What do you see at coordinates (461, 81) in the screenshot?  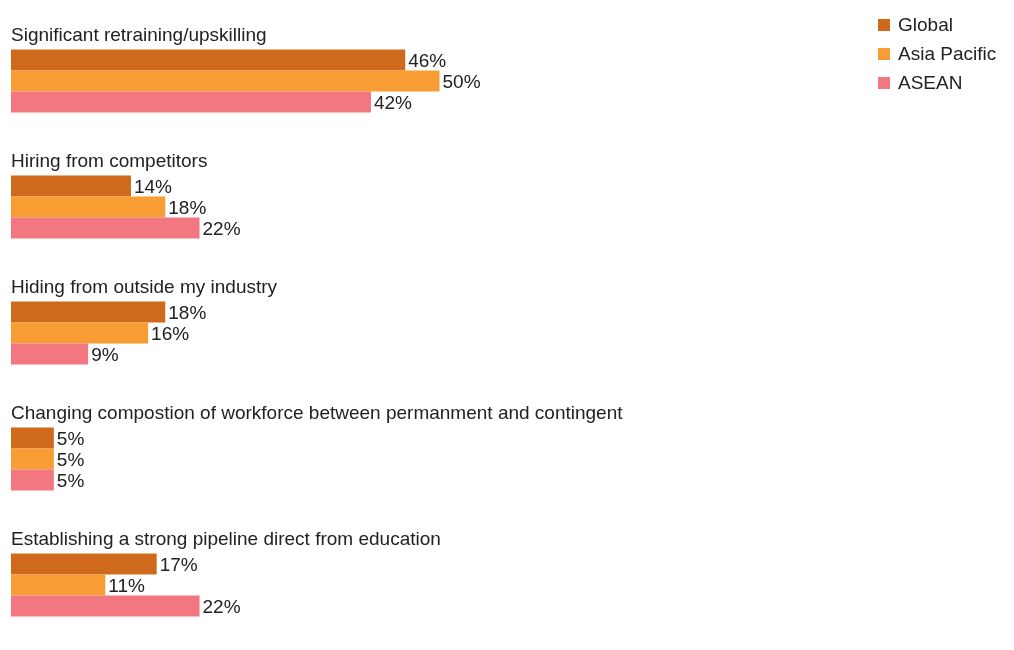 I see `data-label: 50%` at bounding box center [461, 81].